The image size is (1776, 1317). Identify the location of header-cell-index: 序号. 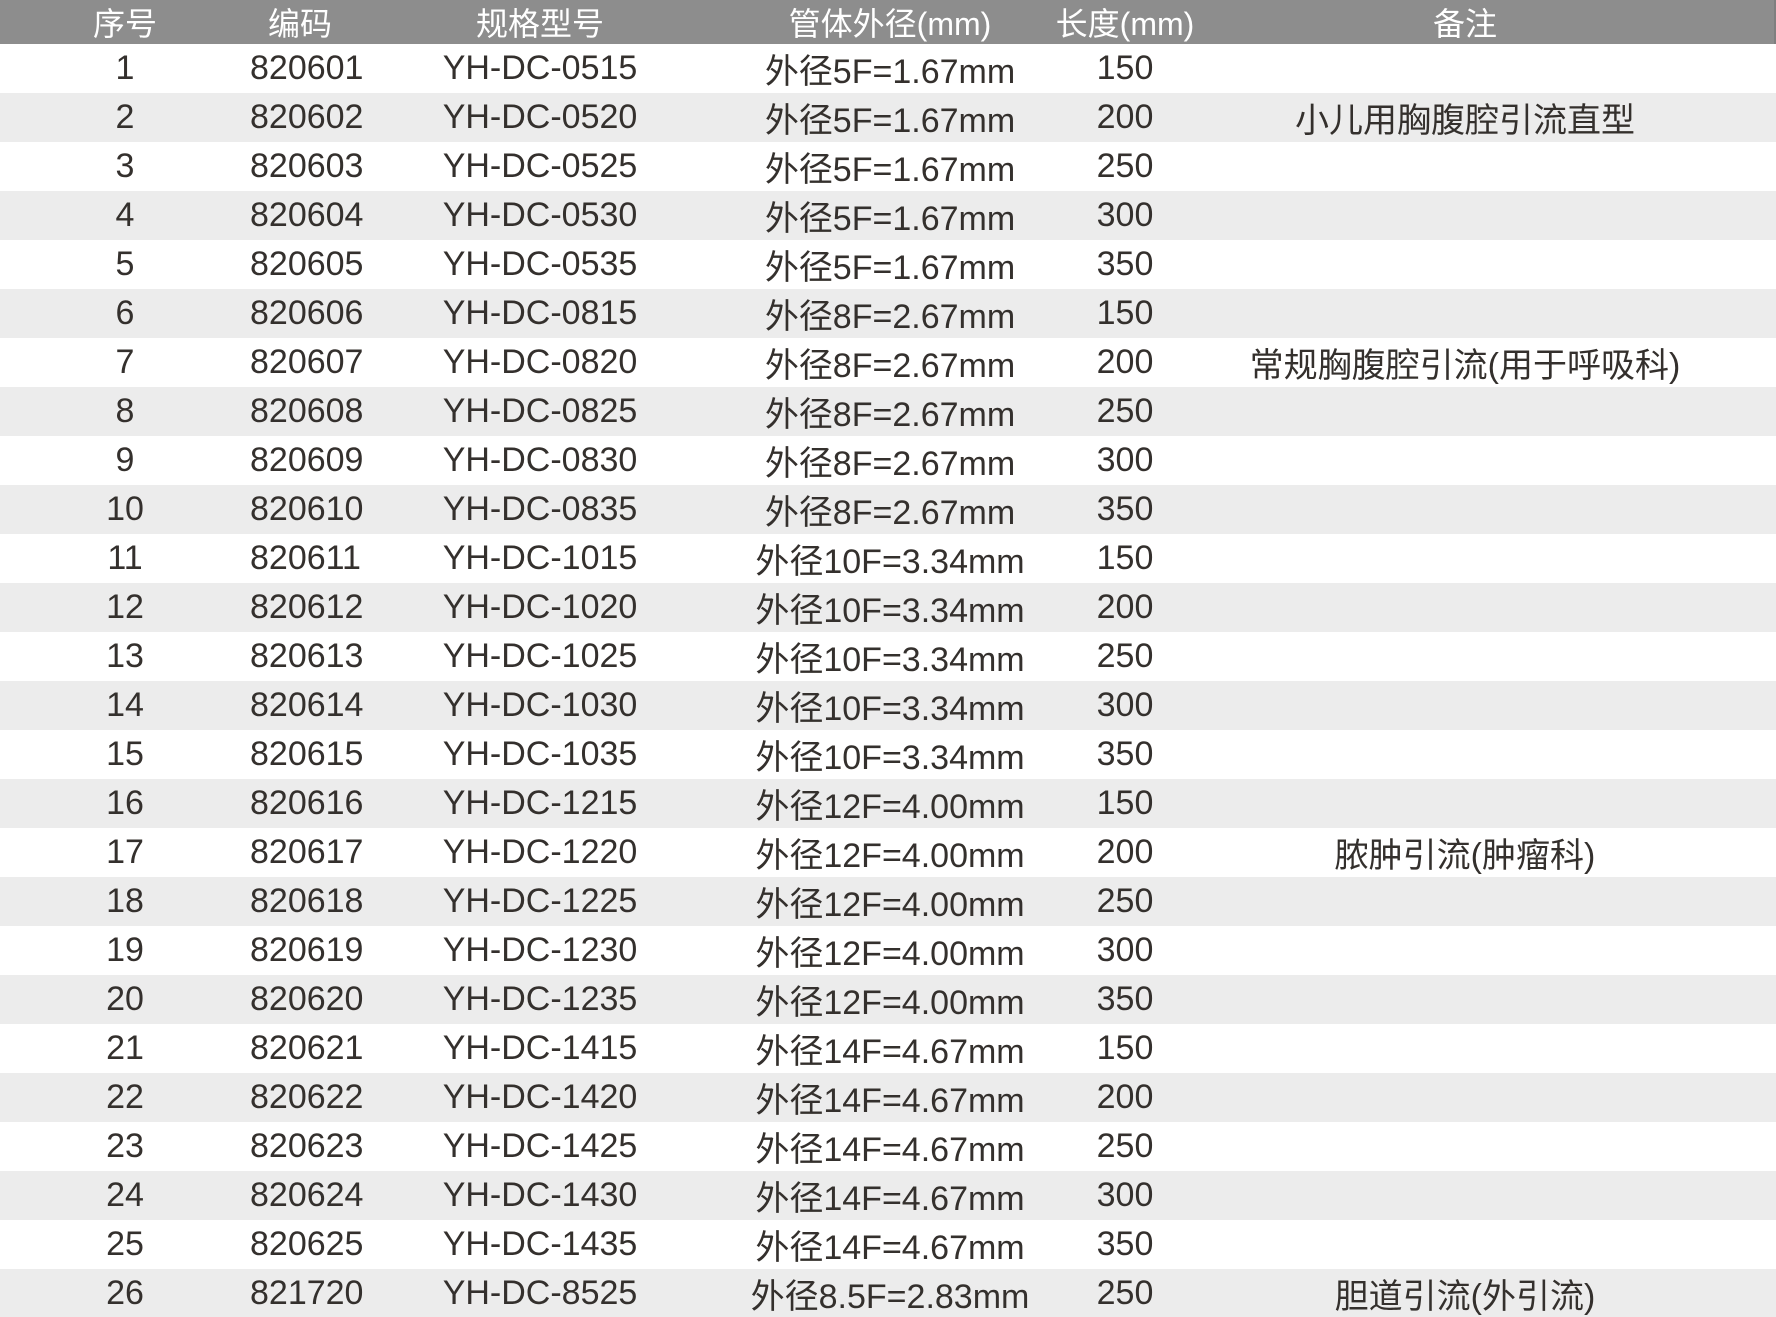
(124, 24).